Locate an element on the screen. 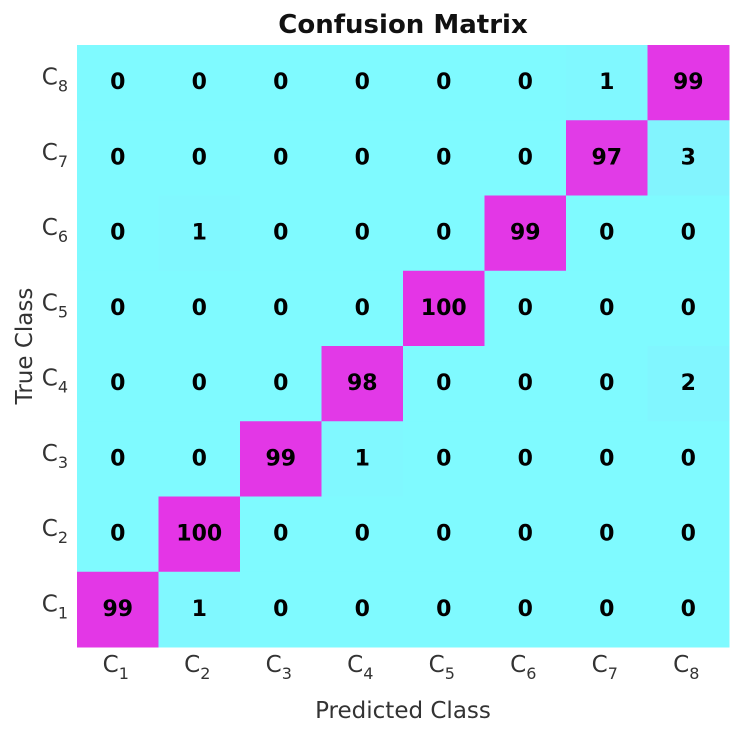 The height and width of the screenshot is (730, 744). y-tick-label: C8 is located at coordinates (55, 80).